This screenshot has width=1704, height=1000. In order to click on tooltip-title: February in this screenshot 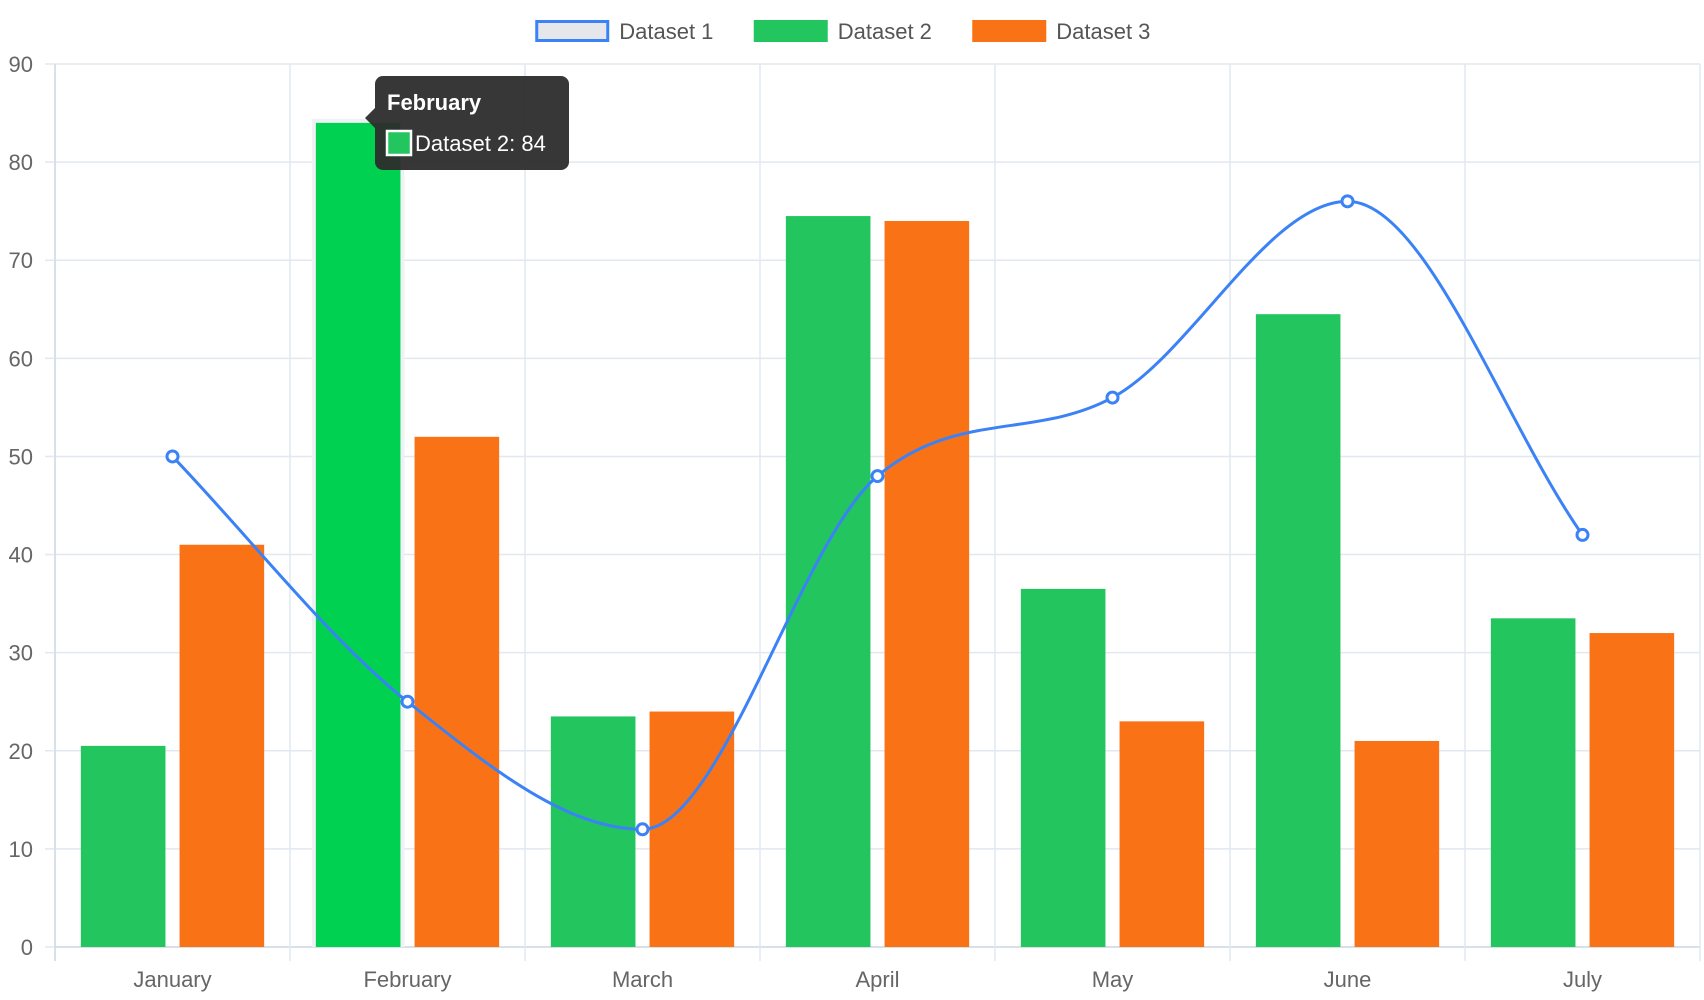, I will do `click(434, 102)`.